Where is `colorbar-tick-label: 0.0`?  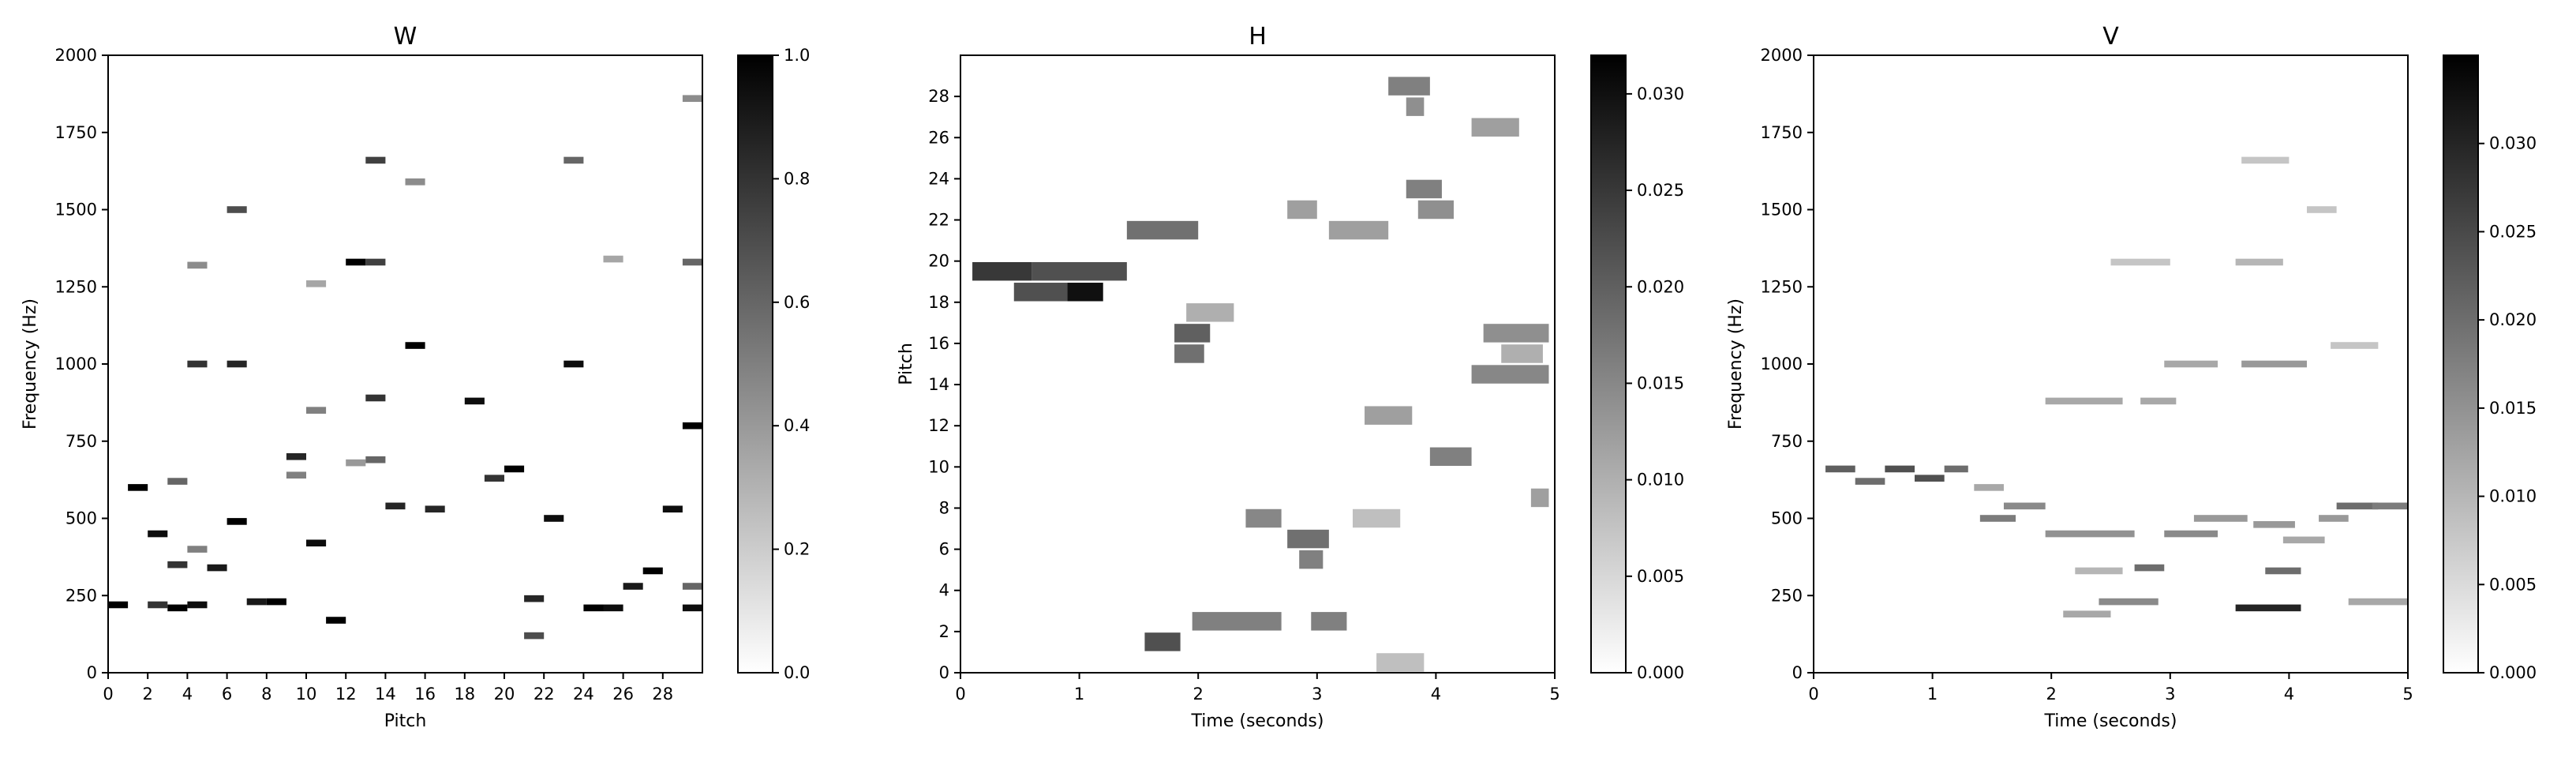 colorbar-tick-label: 0.0 is located at coordinates (797, 672).